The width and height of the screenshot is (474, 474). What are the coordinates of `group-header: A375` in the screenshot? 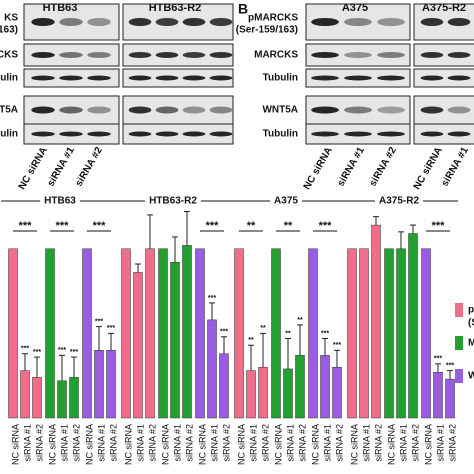 It's located at (286, 201).